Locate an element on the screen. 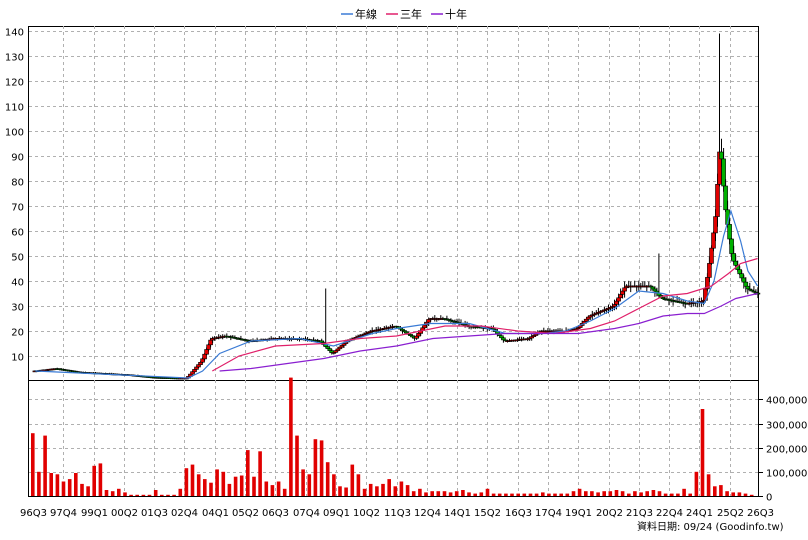 The image size is (808, 540). x-tick-label: 06Q3 is located at coordinates (275, 513).